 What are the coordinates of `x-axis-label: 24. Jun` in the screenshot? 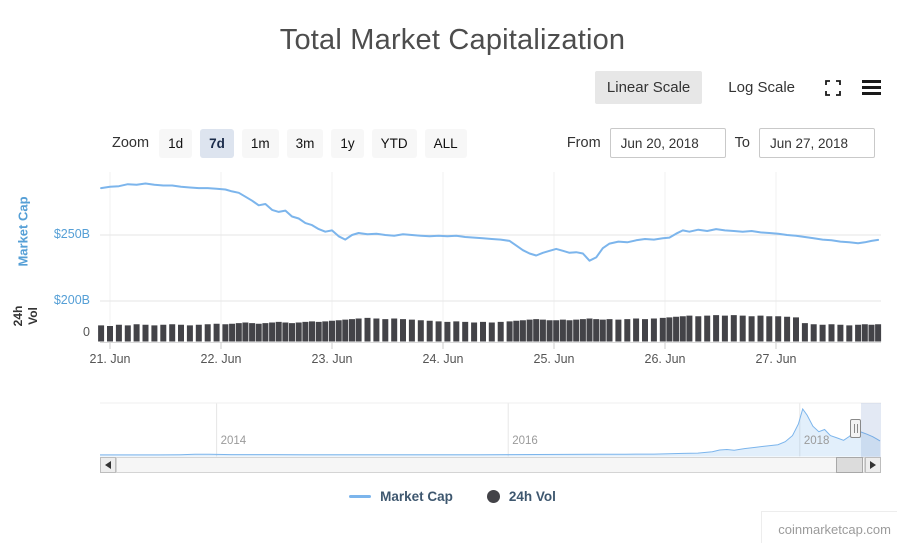 It's located at (443, 359).